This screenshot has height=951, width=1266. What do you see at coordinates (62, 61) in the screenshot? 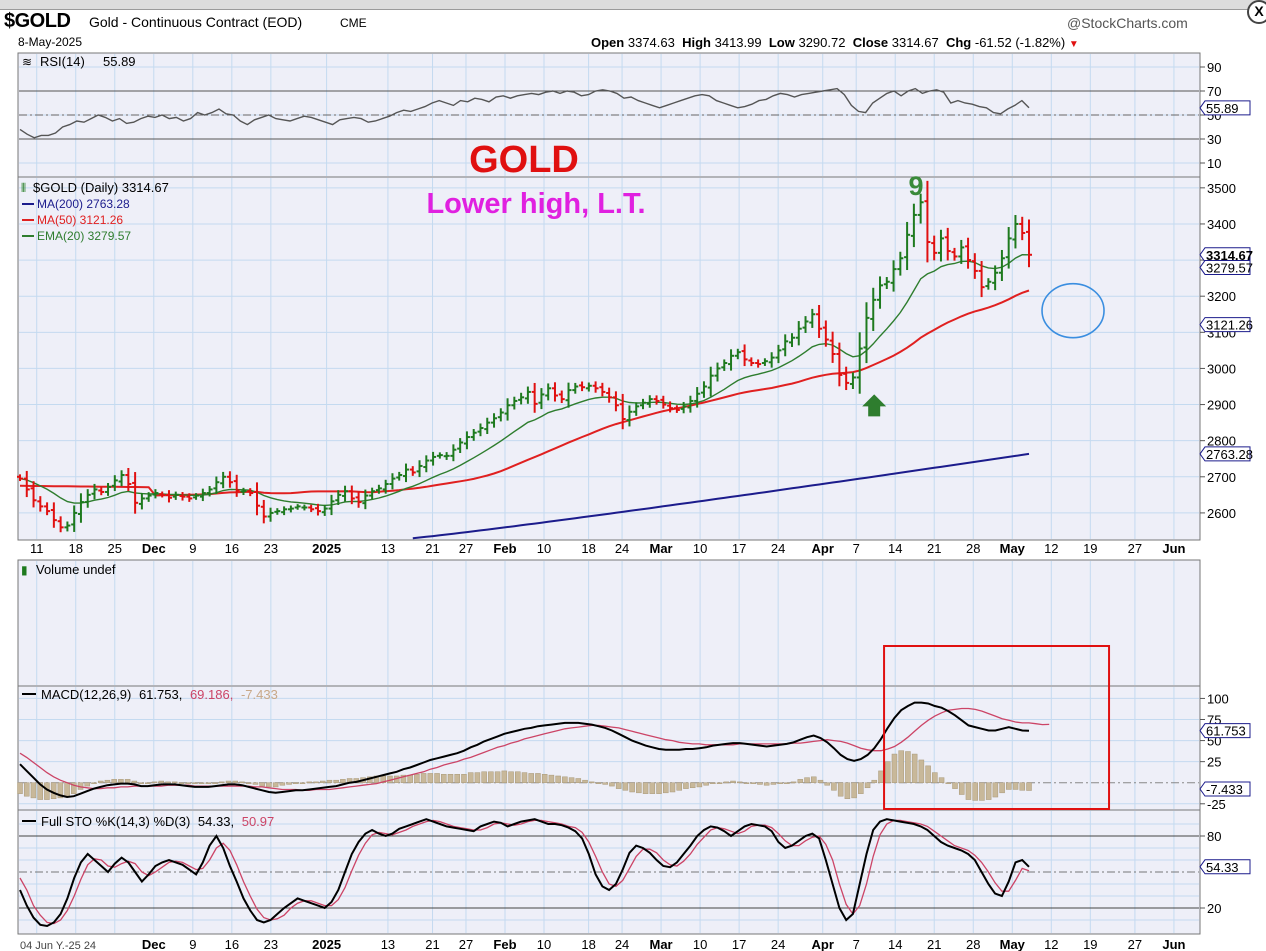
I see `rsi-title: RSI(14)` at bounding box center [62, 61].